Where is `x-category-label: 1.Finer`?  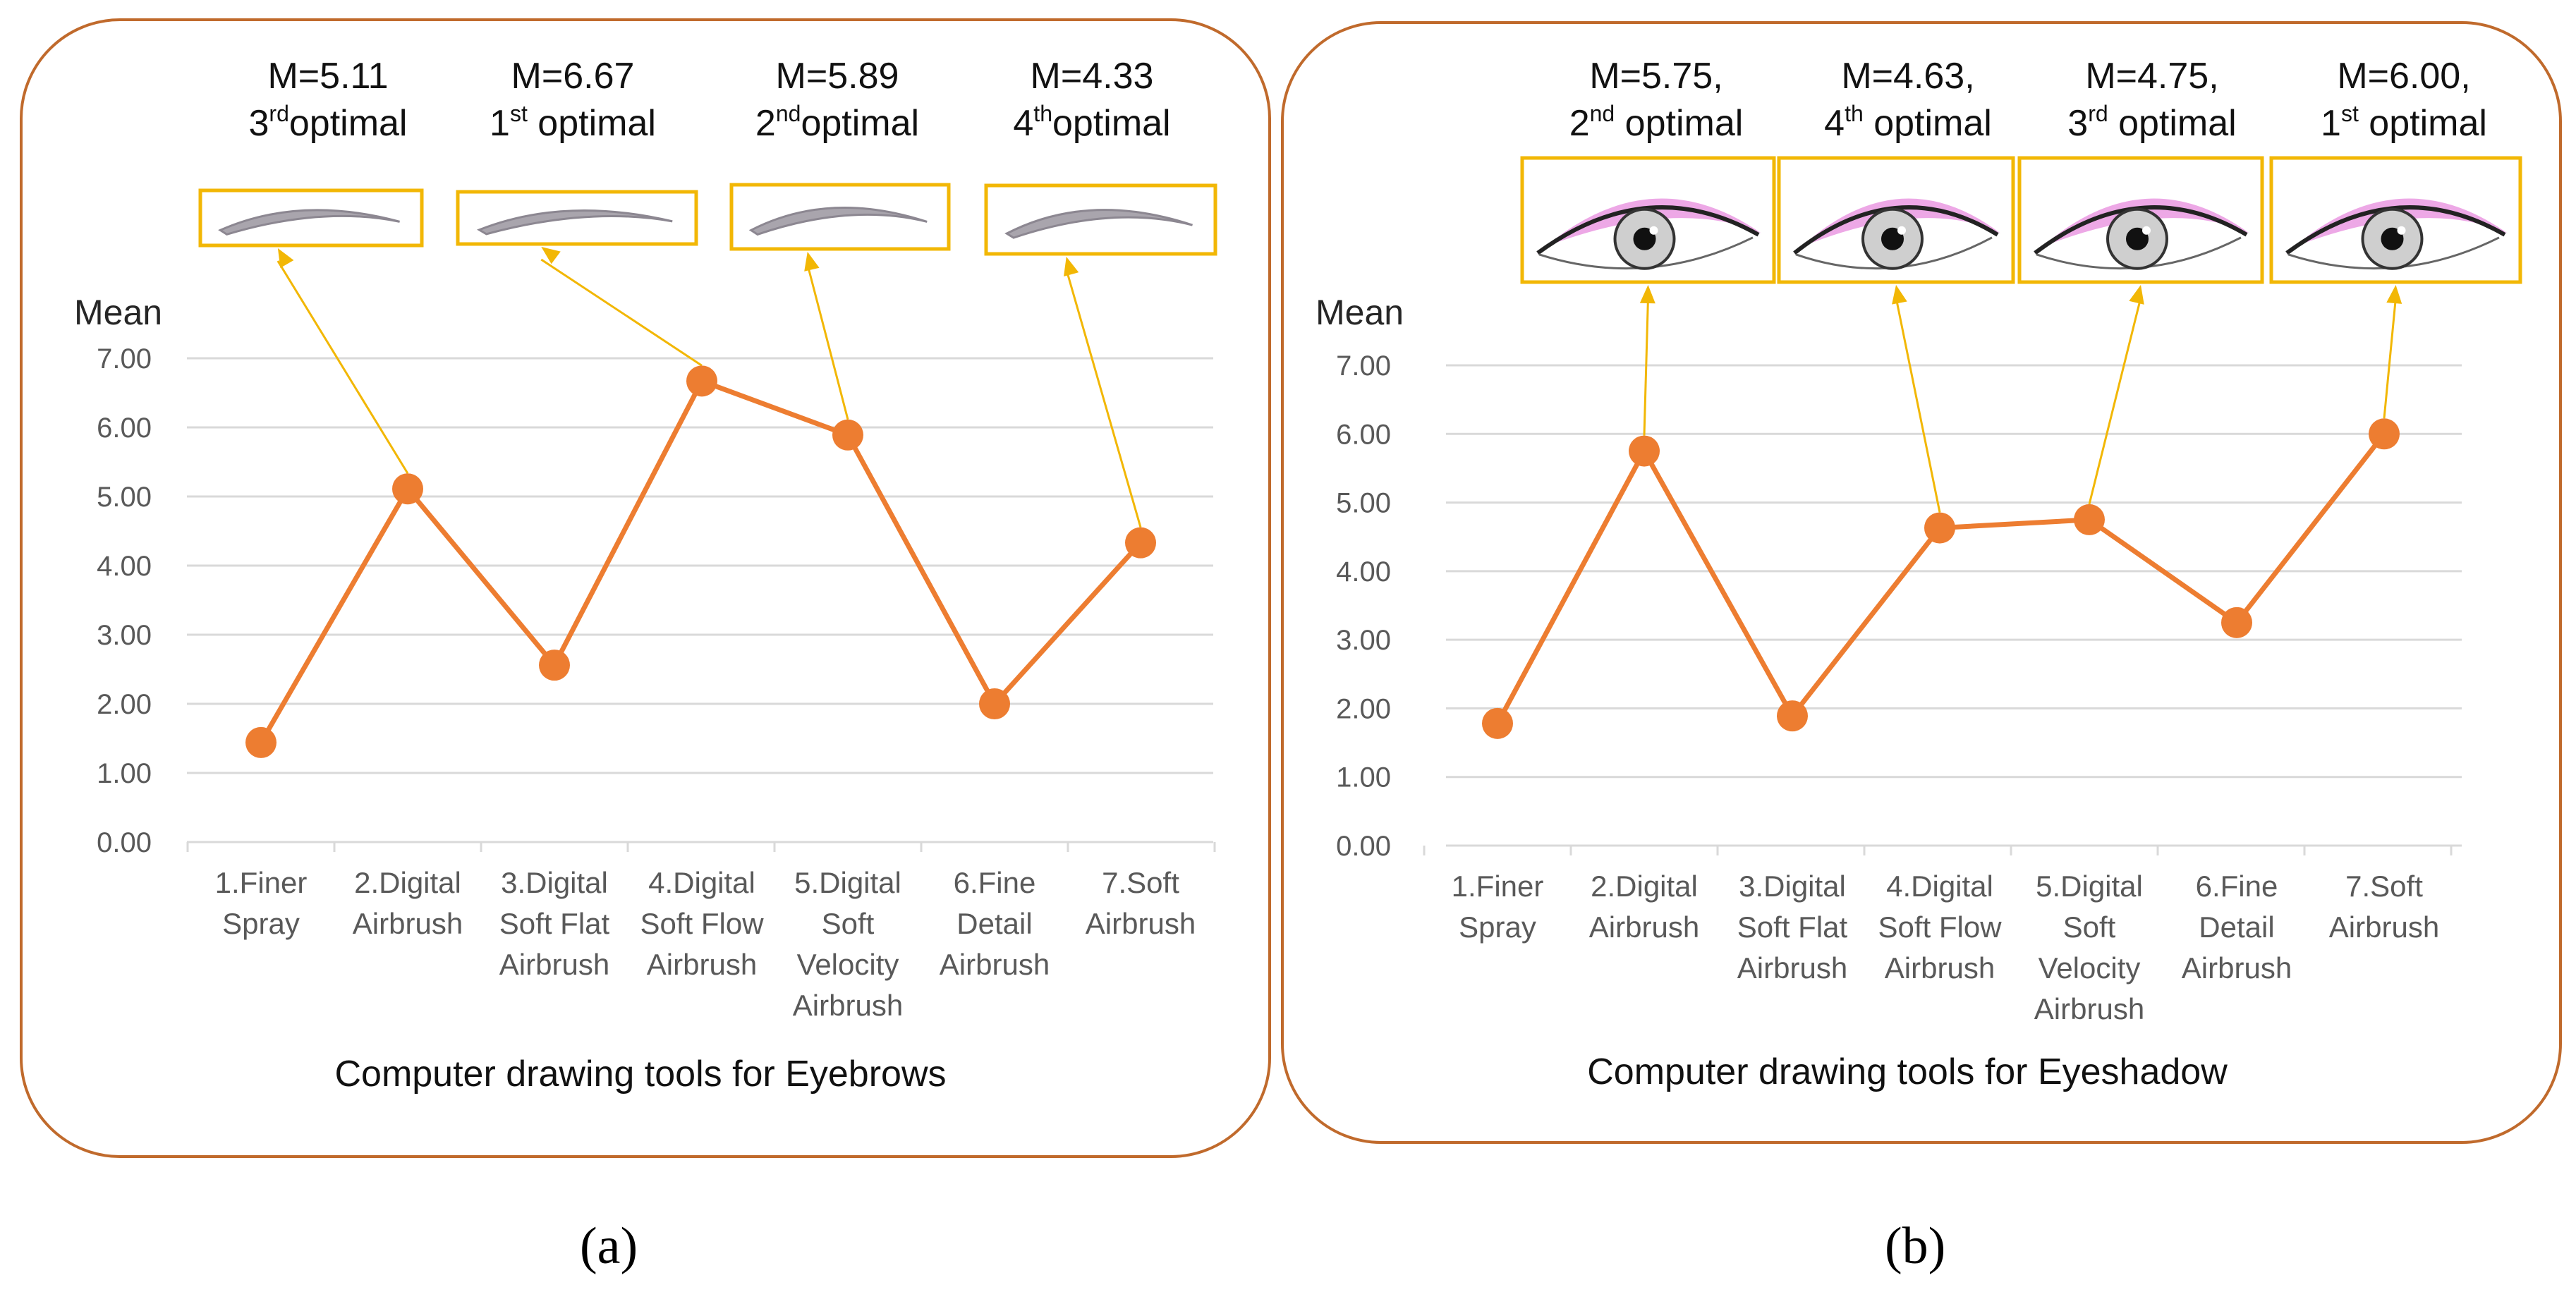
x-category-label: 1.Finer is located at coordinates (261, 882).